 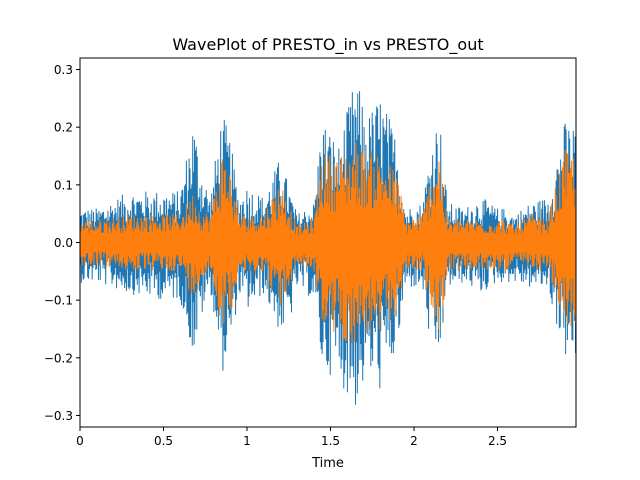 What do you see at coordinates (63, 128) in the screenshot?
I see `y-tick-label: 0.2` at bounding box center [63, 128].